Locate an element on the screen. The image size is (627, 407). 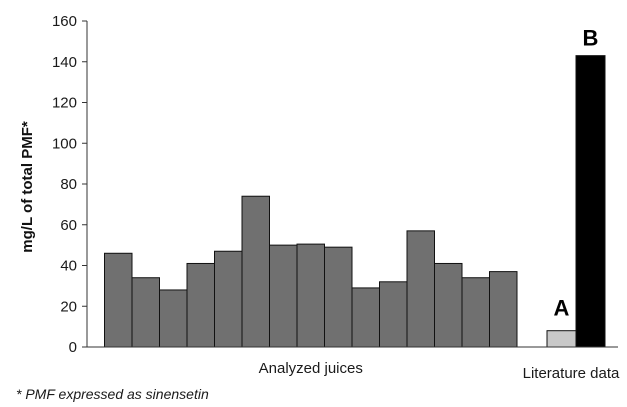
bar-literature-a is located at coordinates (561, 339).